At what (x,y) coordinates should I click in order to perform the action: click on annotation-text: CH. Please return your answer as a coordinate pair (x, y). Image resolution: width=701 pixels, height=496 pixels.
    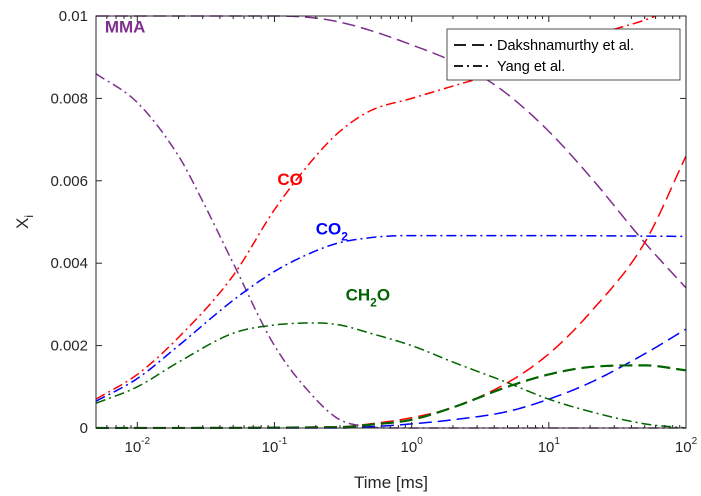
    Looking at the image, I should click on (358, 294).